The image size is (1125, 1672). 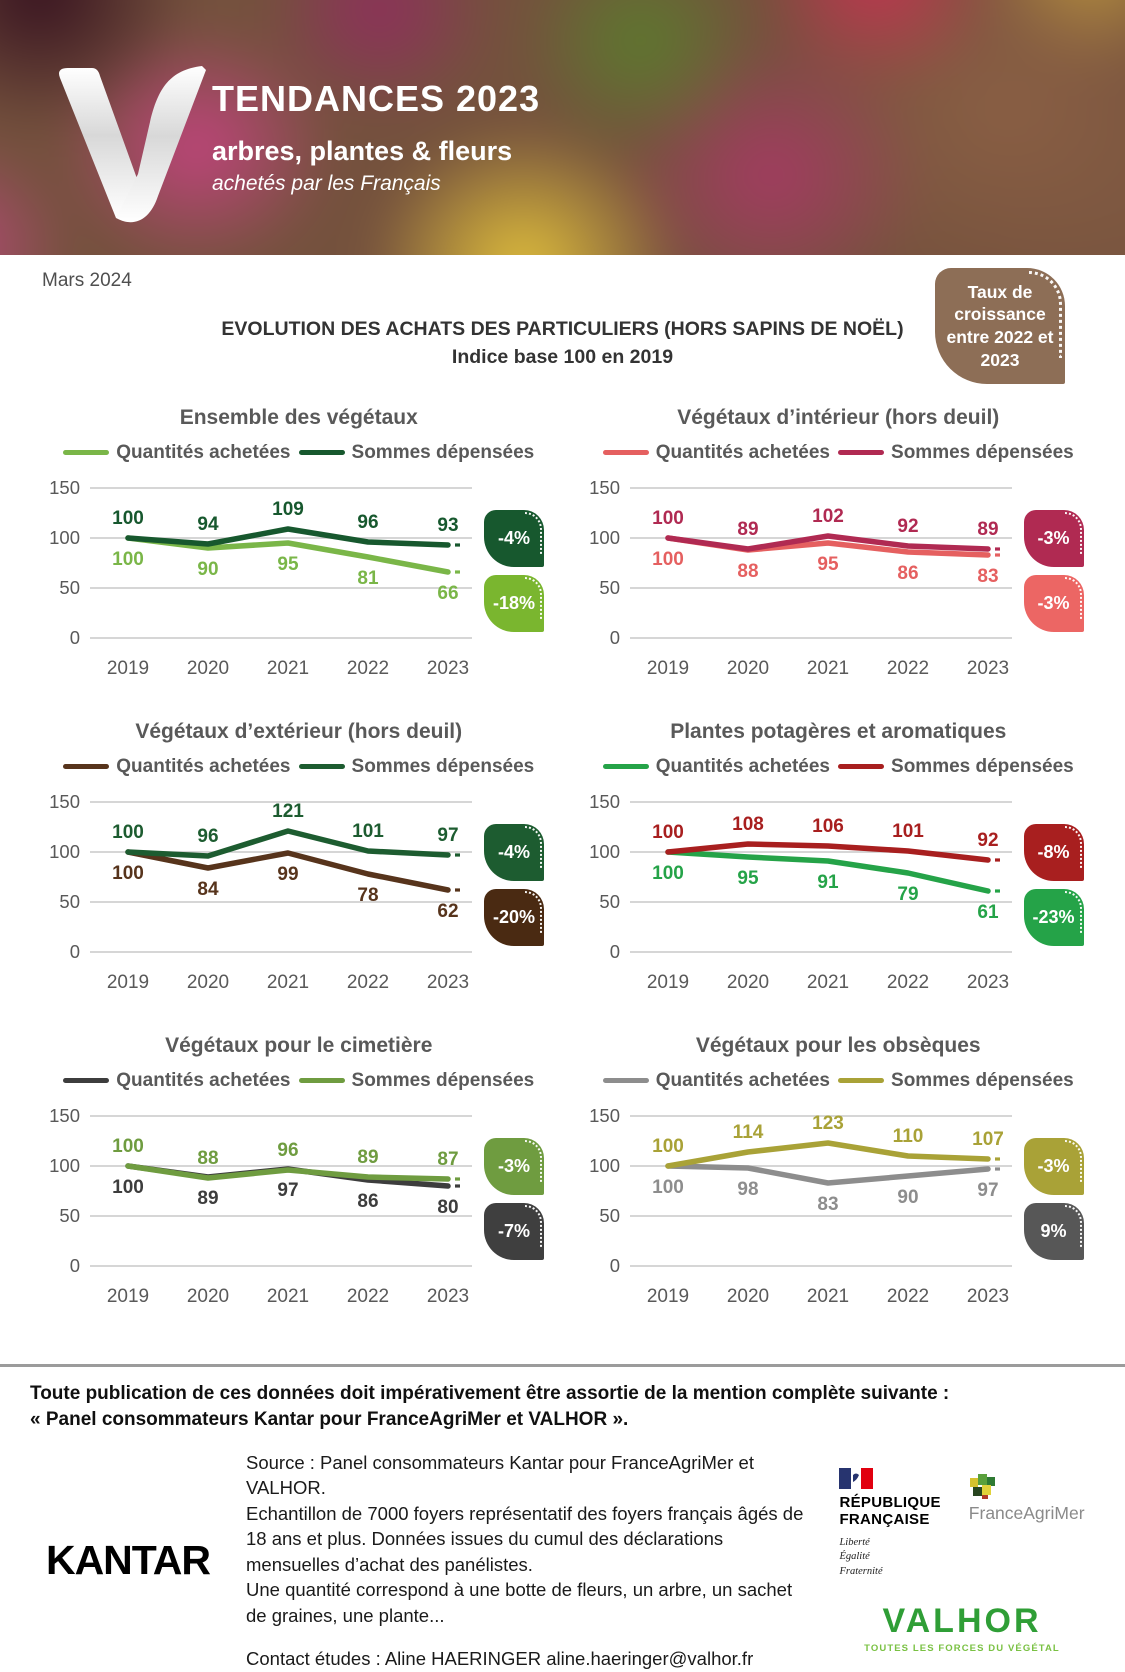 I want to click on data-point-label: 109, so click(x=288, y=509).